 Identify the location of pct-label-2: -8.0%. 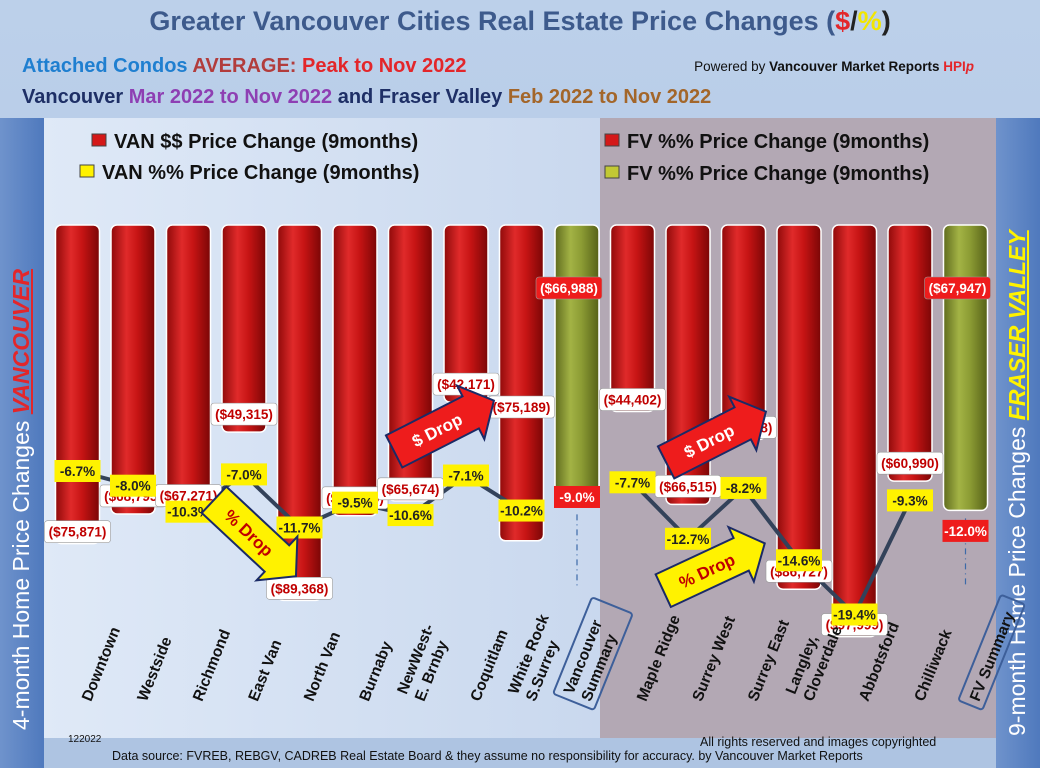
(132, 486).